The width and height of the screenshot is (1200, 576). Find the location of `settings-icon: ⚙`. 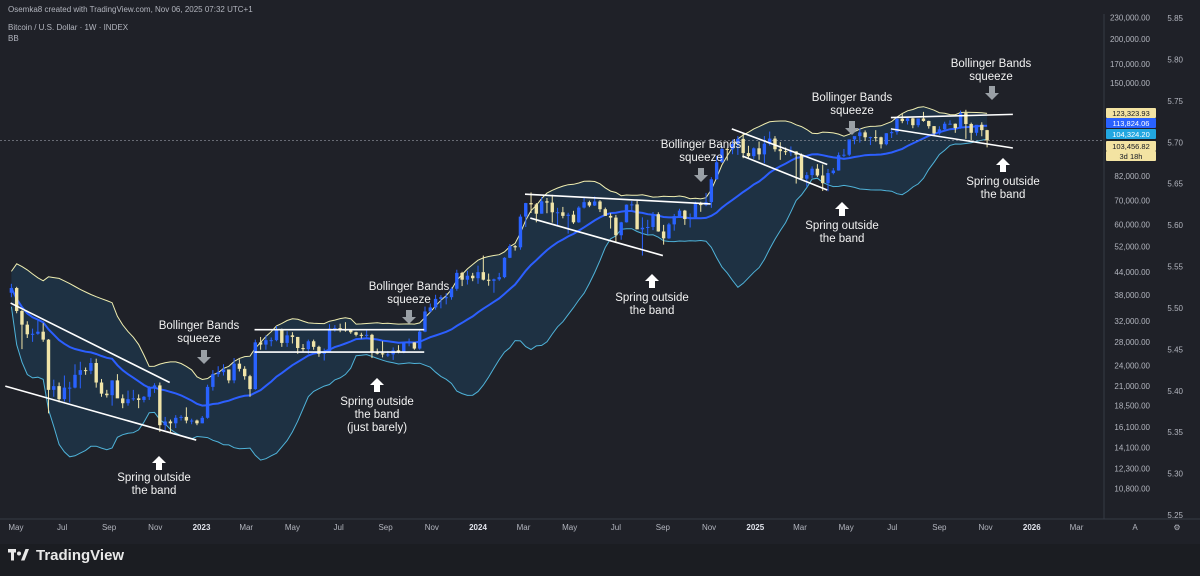

settings-icon: ⚙ is located at coordinates (1176, 527).